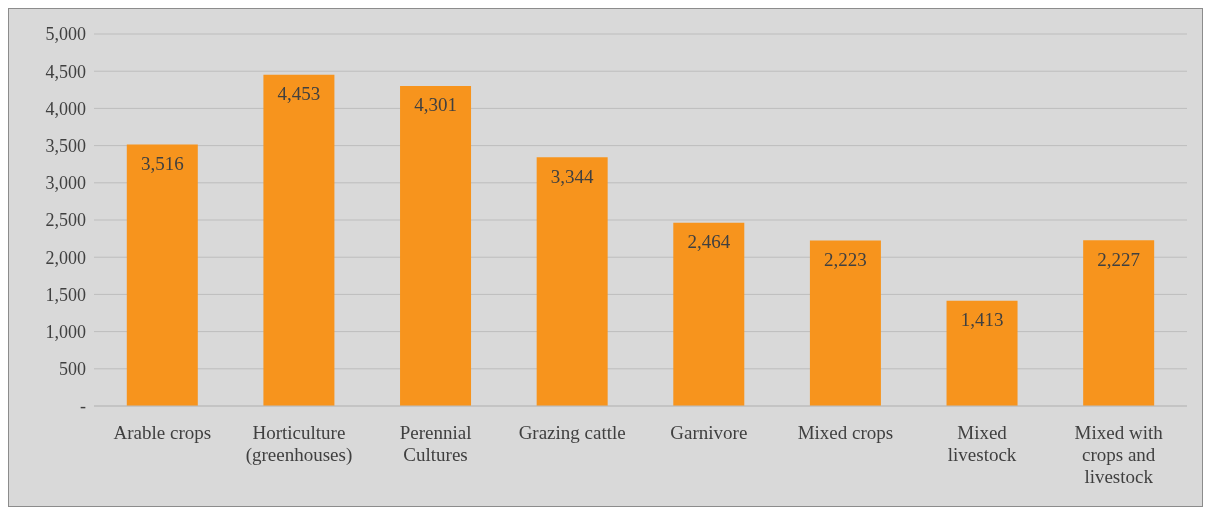  What do you see at coordinates (845, 433) in the screenshot?
I see `x-tick-label: Mixed crops` at bounding box center [845, 433].